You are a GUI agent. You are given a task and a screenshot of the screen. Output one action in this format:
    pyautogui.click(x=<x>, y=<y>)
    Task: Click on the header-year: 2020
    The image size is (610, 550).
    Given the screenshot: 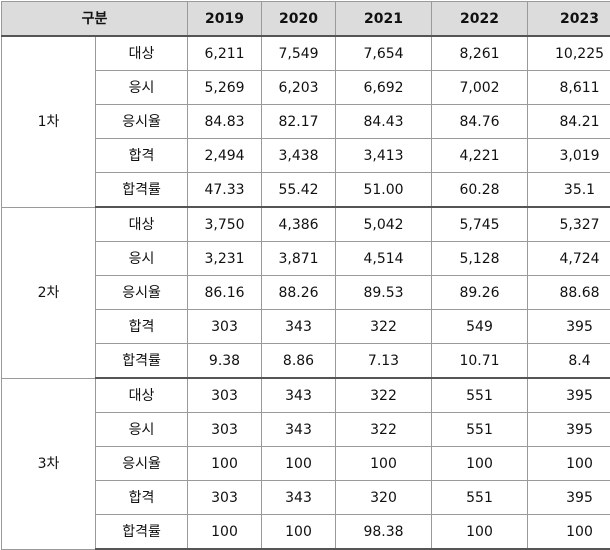 What is the action you would take?
    pyautogui.click(x=299, y=19)
    